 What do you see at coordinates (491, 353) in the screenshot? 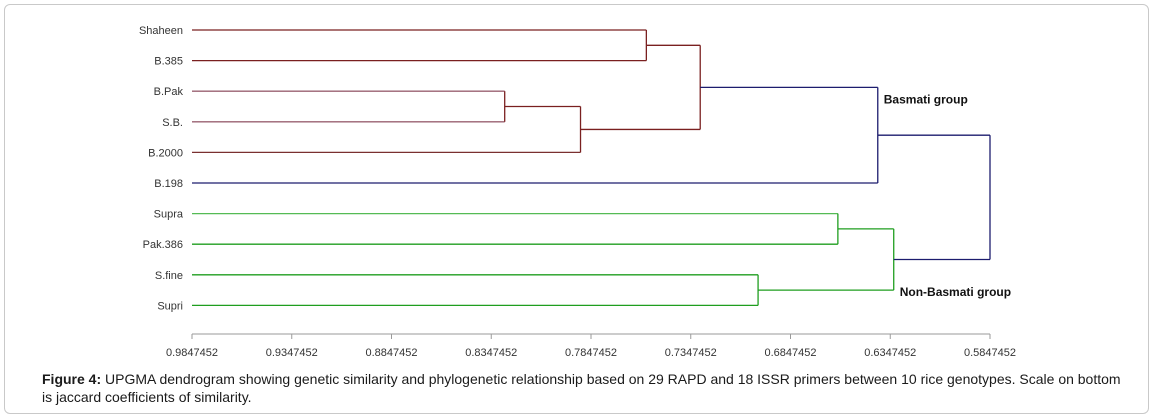
I see `x-tick-label-3: 0.8347452` at bounding box center [491, 353].